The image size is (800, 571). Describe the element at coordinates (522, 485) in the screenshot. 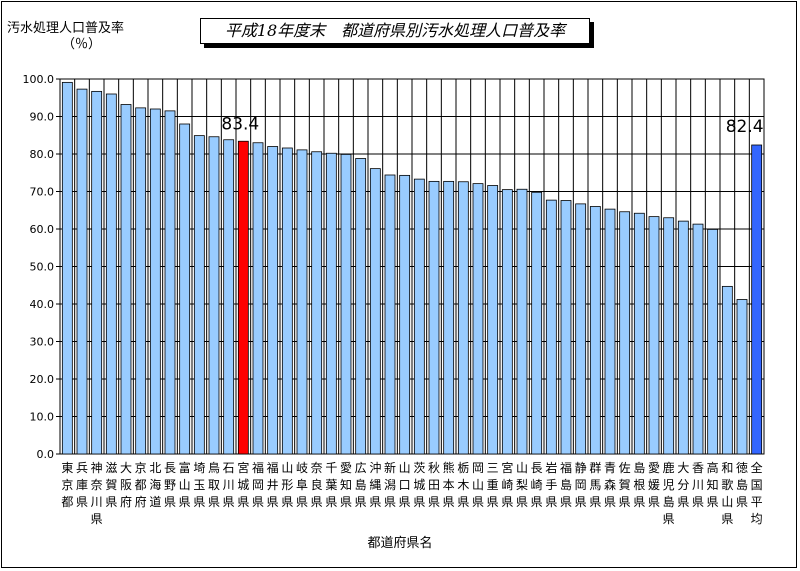

I see `x-tick-label: 山梨県` at that location.